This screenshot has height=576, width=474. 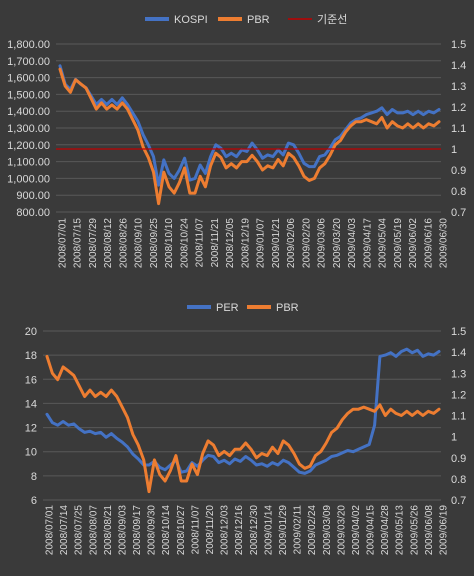 I want to click on y-tick-left: 1,100.00, so click(x=28, y=163).